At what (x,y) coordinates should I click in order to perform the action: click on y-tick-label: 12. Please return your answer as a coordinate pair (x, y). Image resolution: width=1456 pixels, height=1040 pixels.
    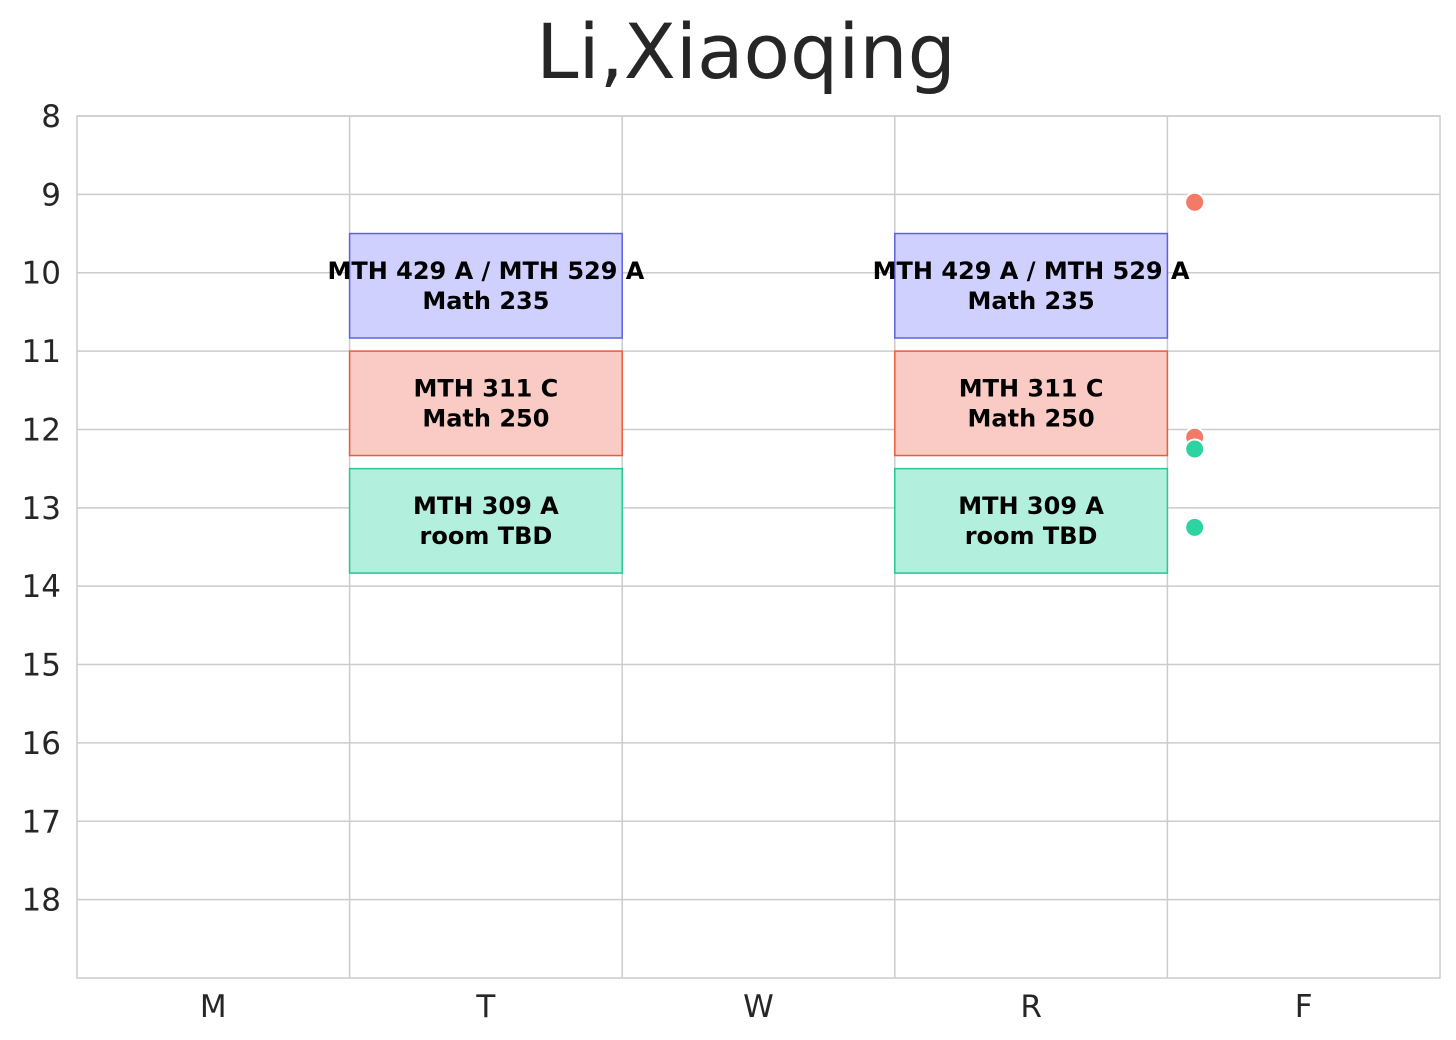
    Looking at the image, I should click on (41, 430).